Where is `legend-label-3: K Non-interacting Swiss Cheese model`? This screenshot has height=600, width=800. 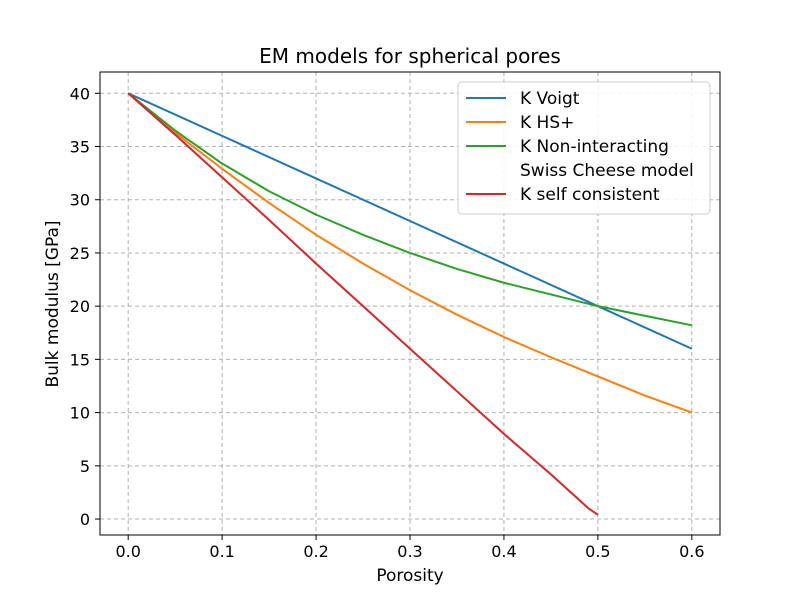
legend-label-3: K Non-interacting Swiss Cheese model is located at coordinates (607, 159).